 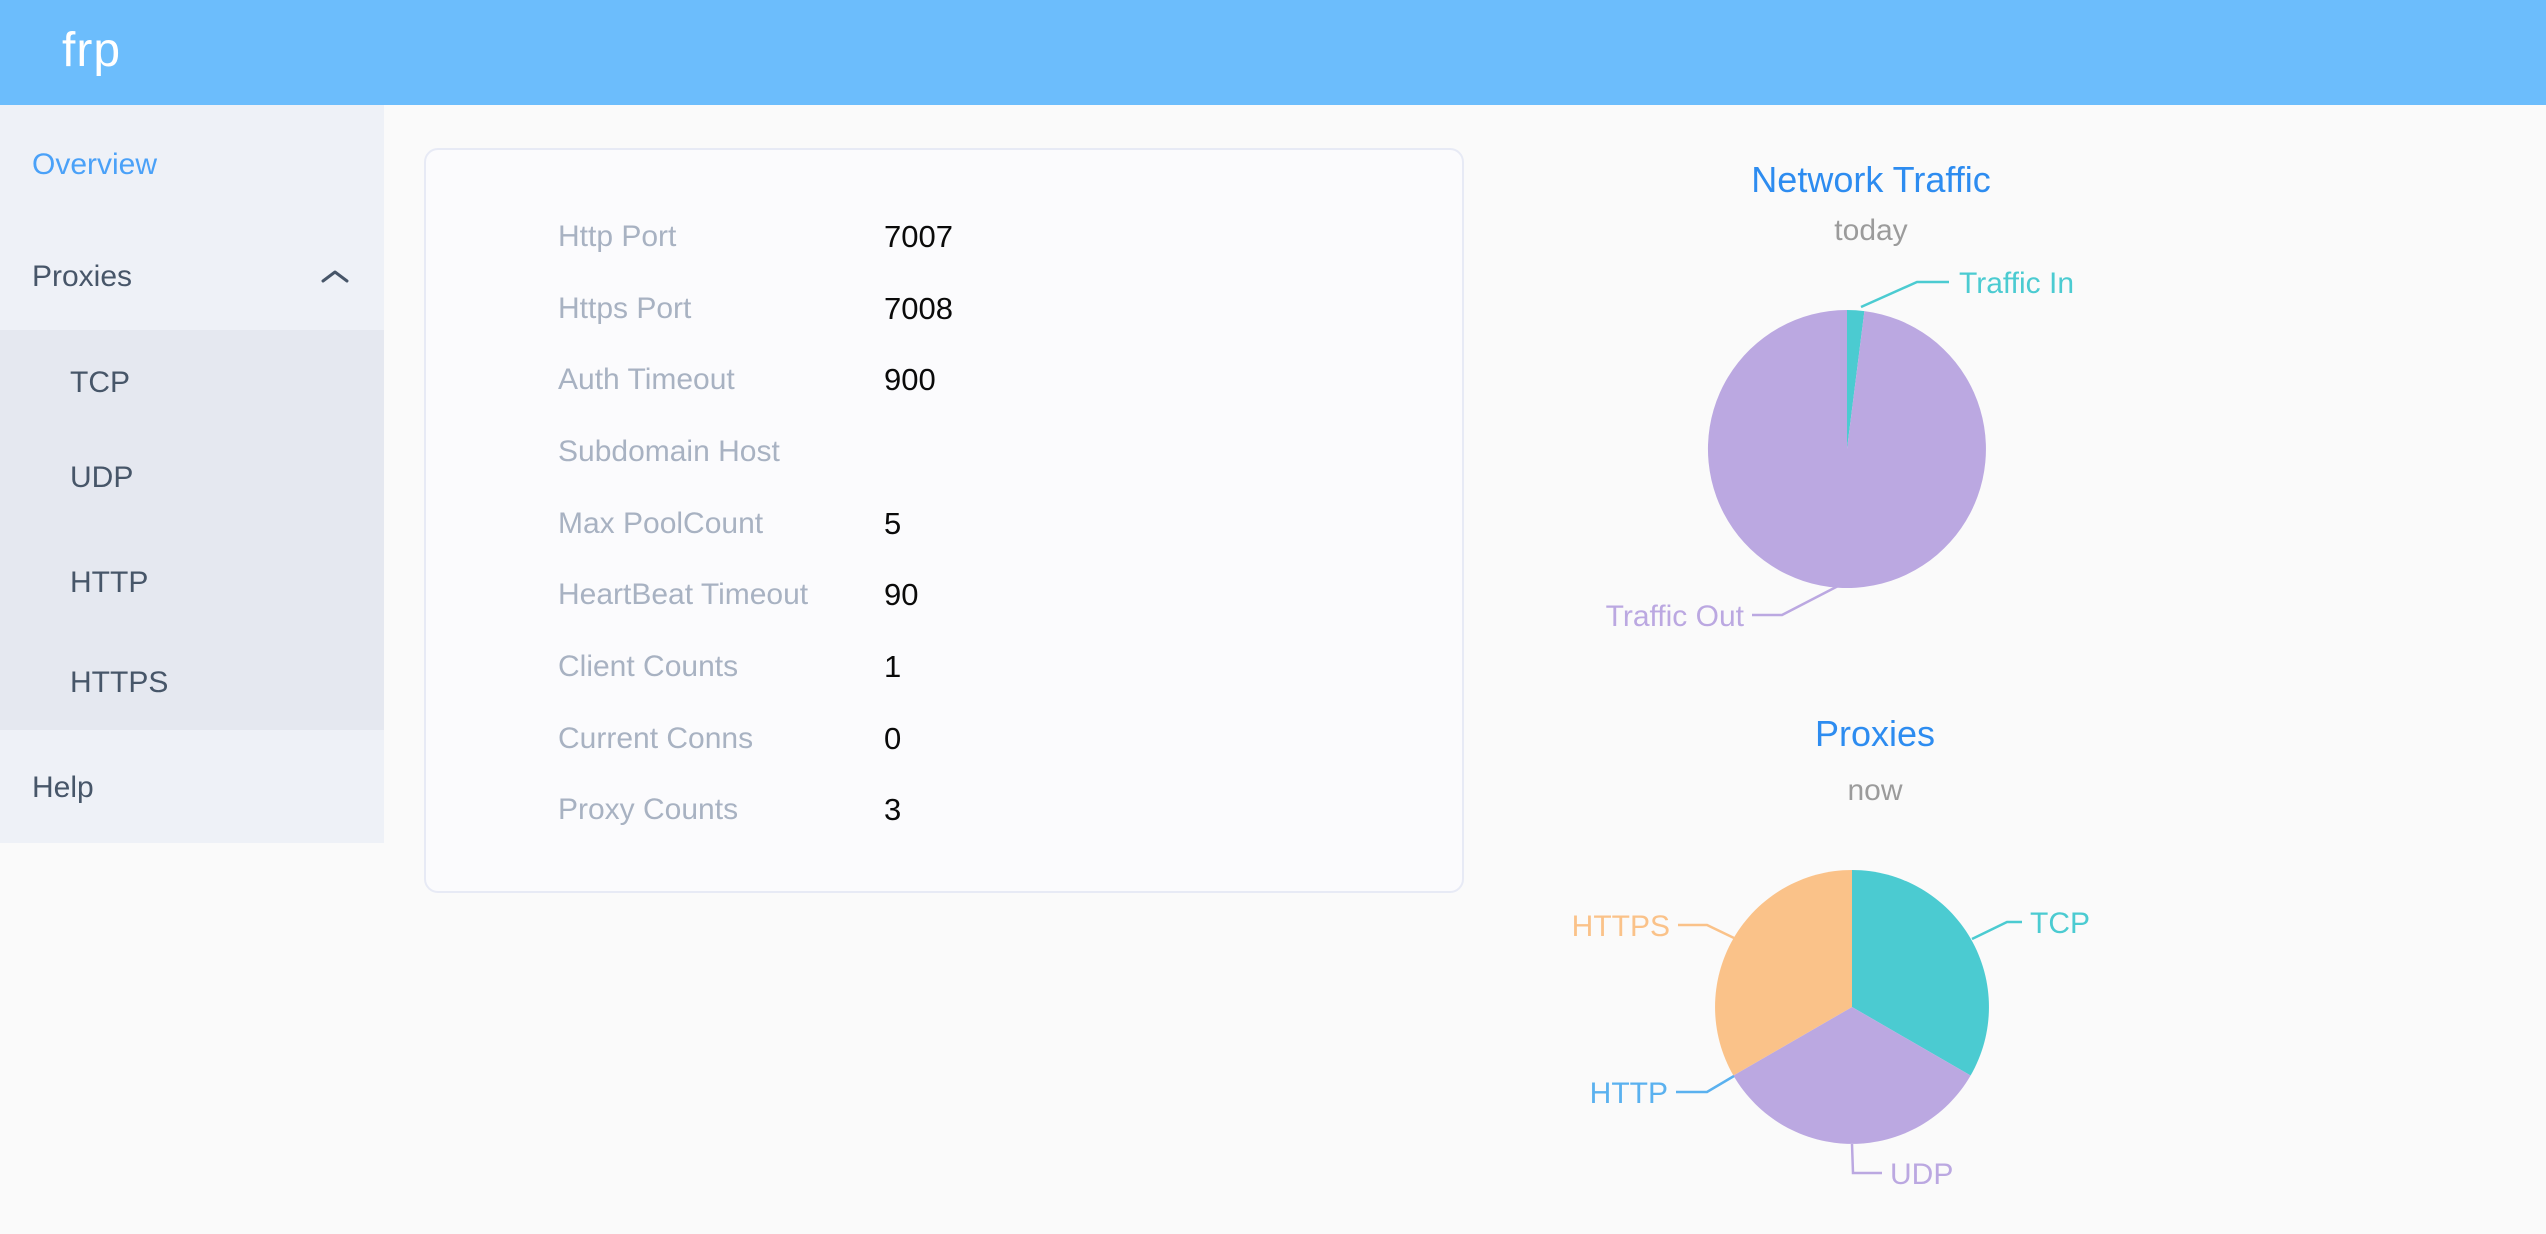 What do you see at coordinates (2060, 923) in the screenshot?
I see `tcp-label: TCP` at bounding box center [2060, 923].